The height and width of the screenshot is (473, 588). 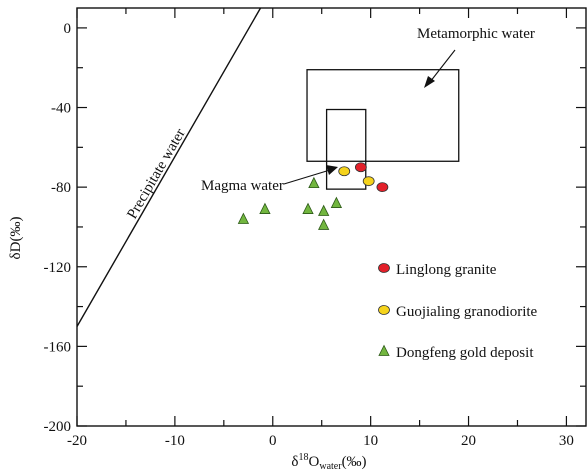 I want to click on metamorphic-water-arrow, so click(x=442, y=66).